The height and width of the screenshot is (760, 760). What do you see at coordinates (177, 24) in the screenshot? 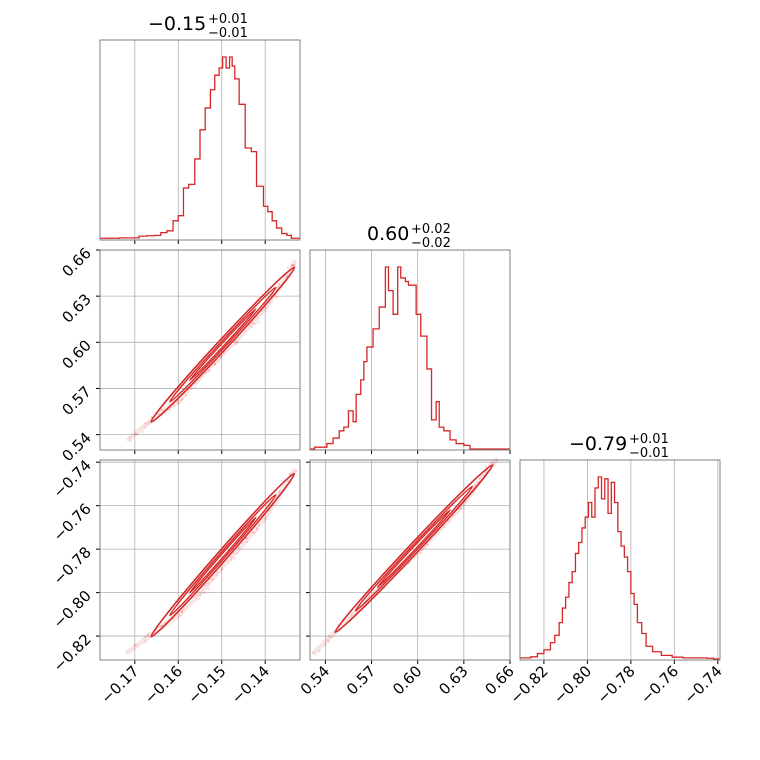
I see `title-param-1-value: −0.15` at bounding box center [177, 24].